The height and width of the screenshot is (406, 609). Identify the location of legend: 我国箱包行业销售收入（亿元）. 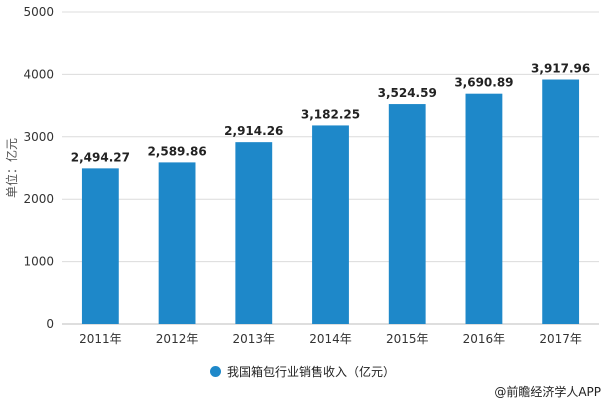
(302, 371).